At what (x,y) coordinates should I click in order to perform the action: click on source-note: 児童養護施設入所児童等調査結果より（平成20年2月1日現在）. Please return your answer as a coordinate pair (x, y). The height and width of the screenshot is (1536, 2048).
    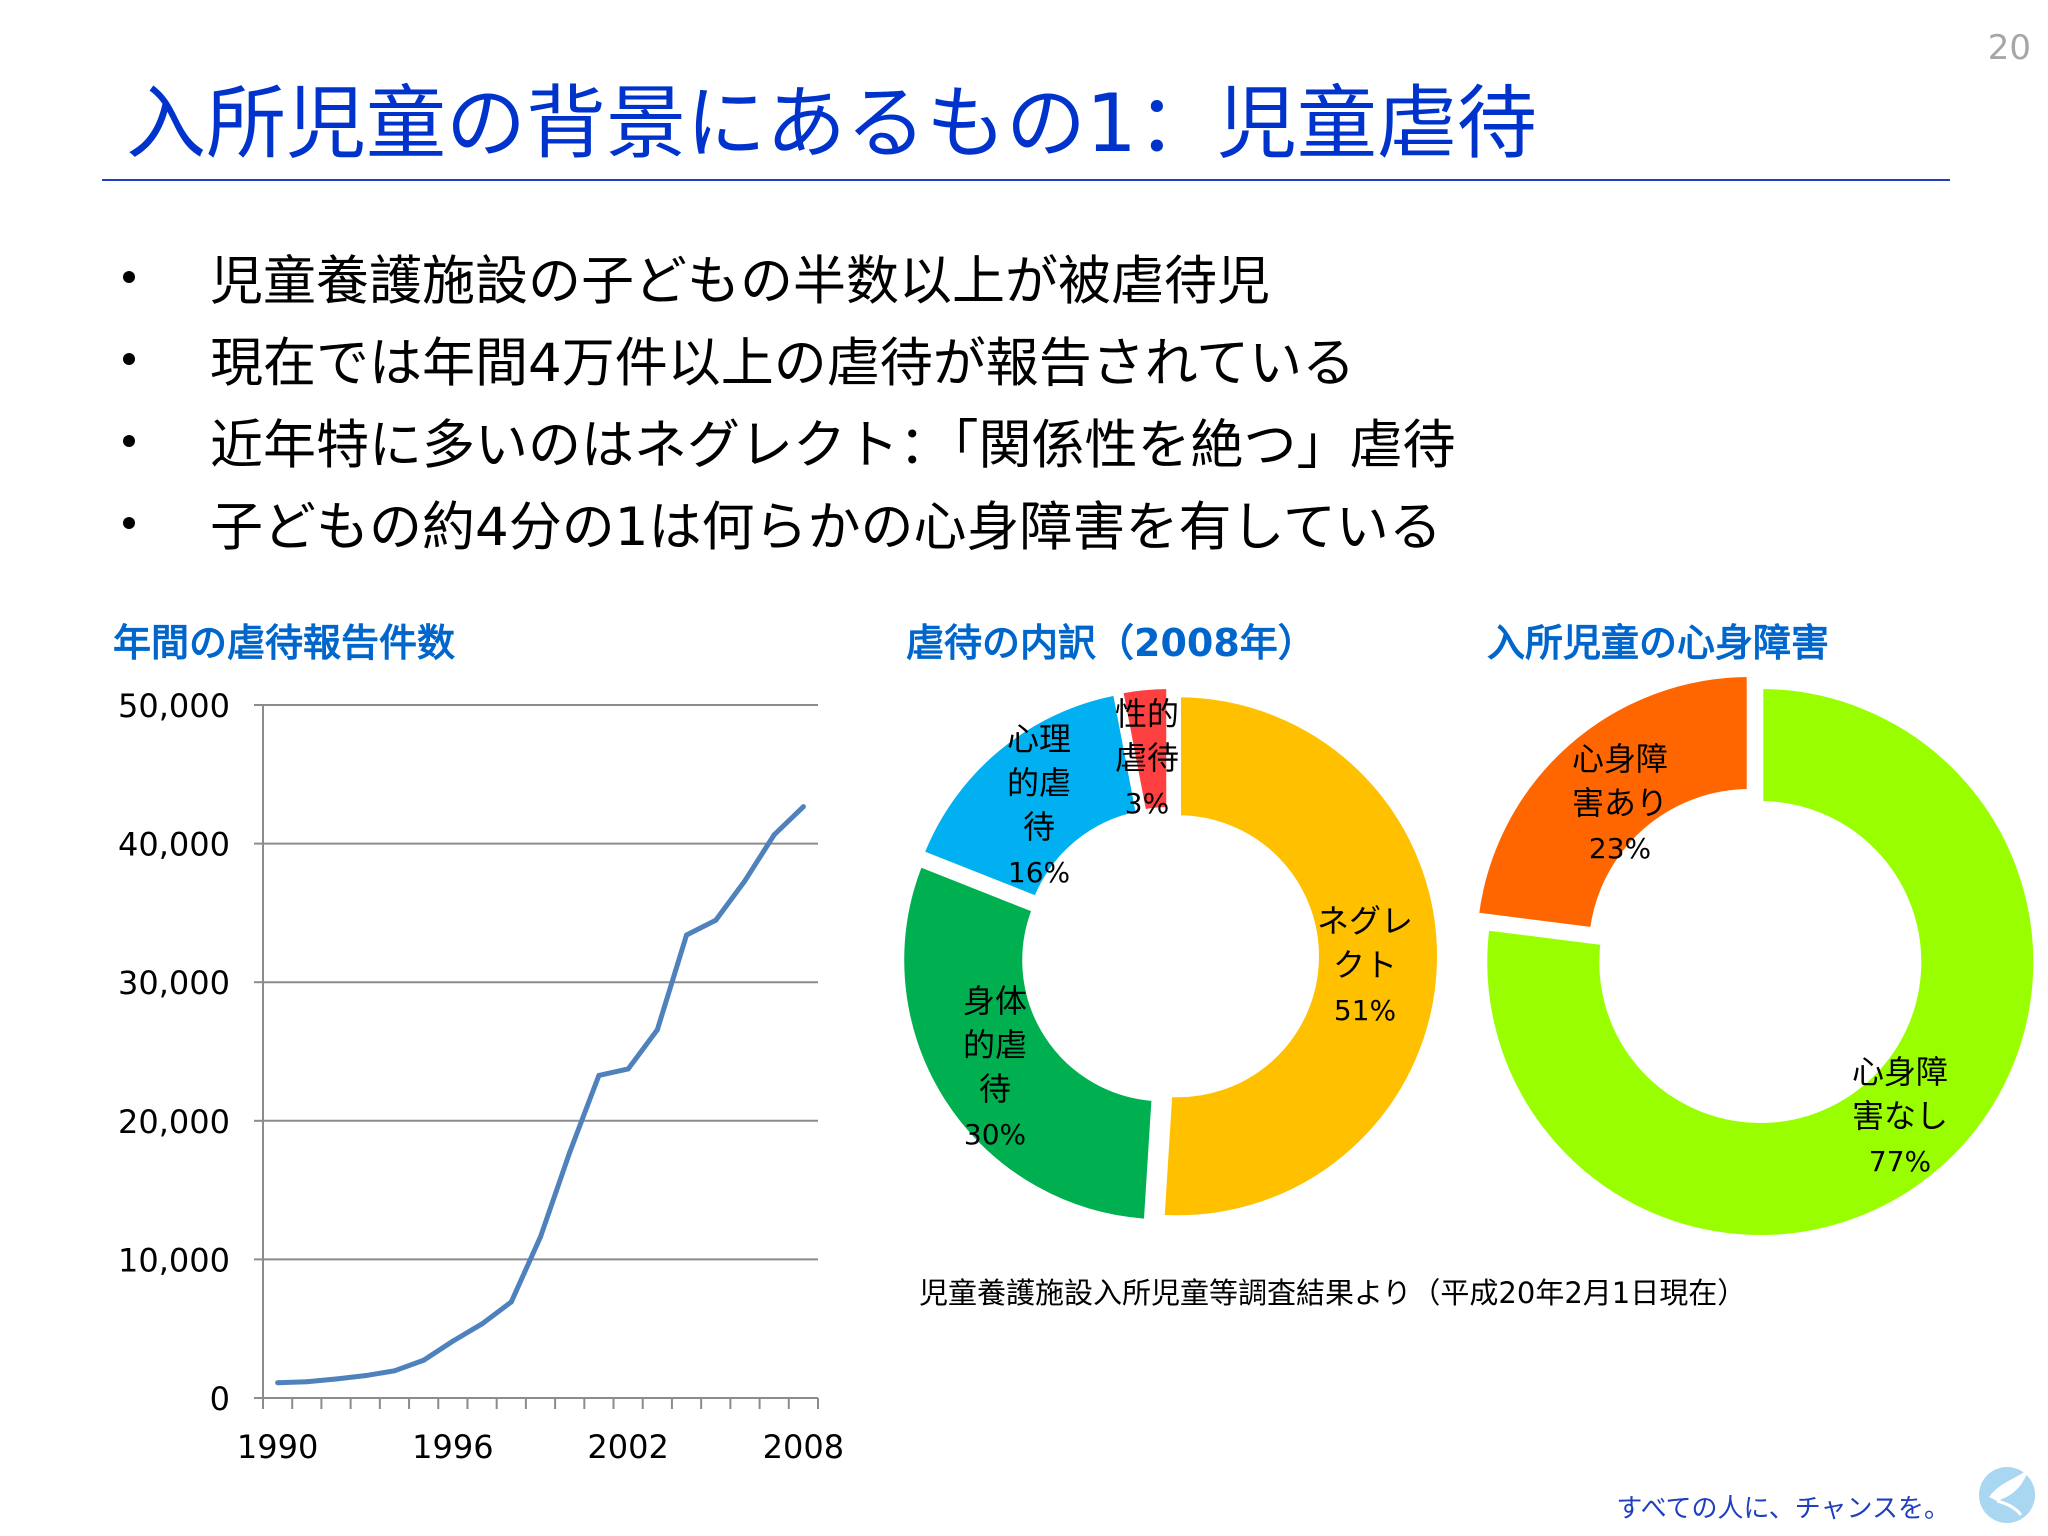
    Looking at the image, I should click on (1333, 1293).